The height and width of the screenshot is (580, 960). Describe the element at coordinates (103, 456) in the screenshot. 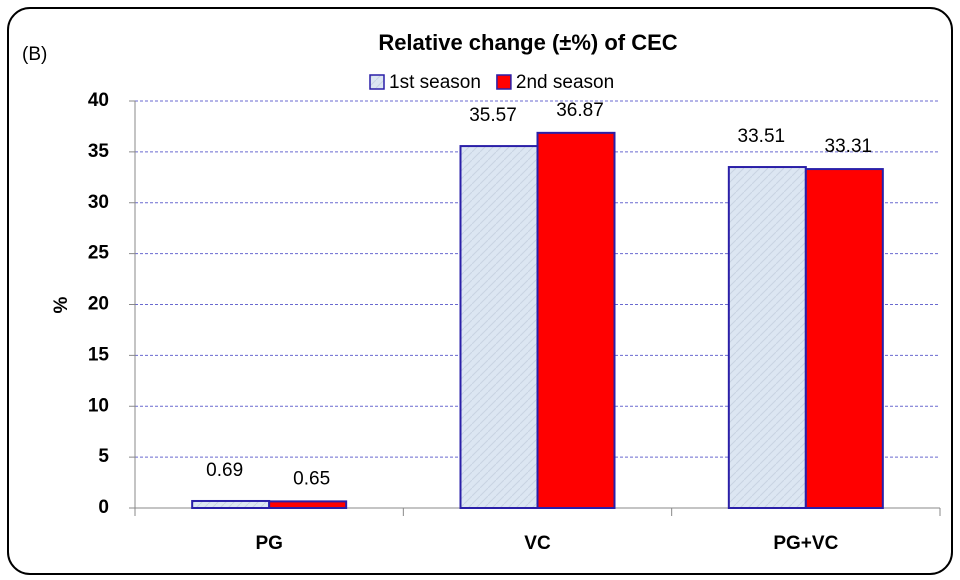

I see `y-tick-label: 5` at that location.